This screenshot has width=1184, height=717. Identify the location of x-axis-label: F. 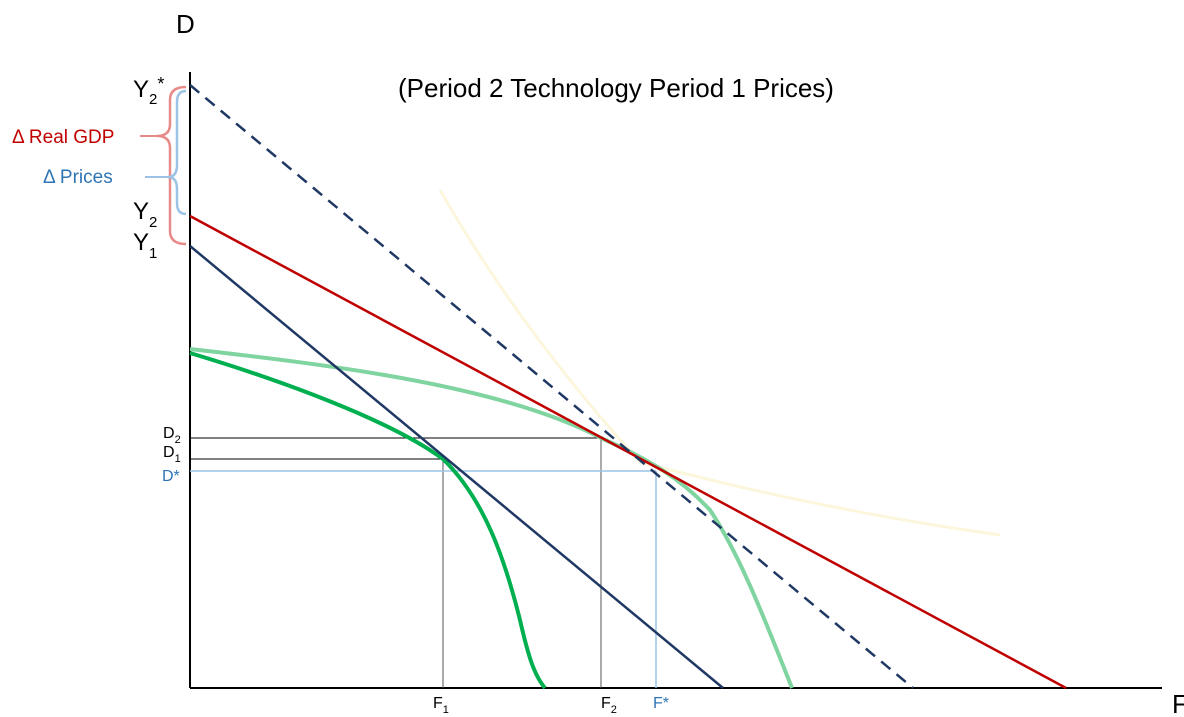
(1178, 703).